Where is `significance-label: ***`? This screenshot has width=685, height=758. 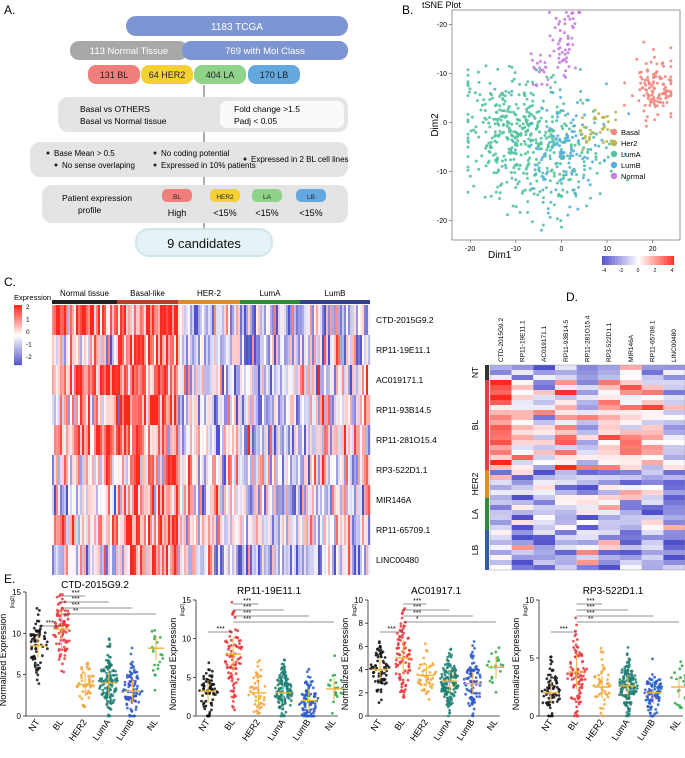 significance-label: *** is located at coordinates (417, 613).